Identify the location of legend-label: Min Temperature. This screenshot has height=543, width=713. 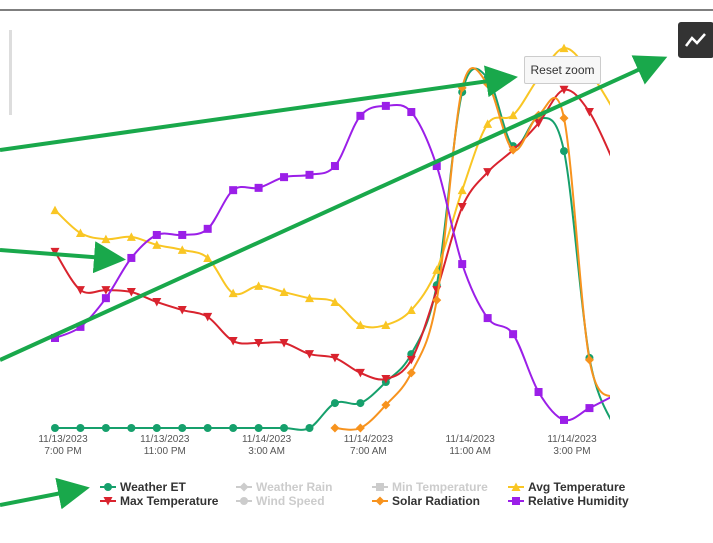
(440, 487).